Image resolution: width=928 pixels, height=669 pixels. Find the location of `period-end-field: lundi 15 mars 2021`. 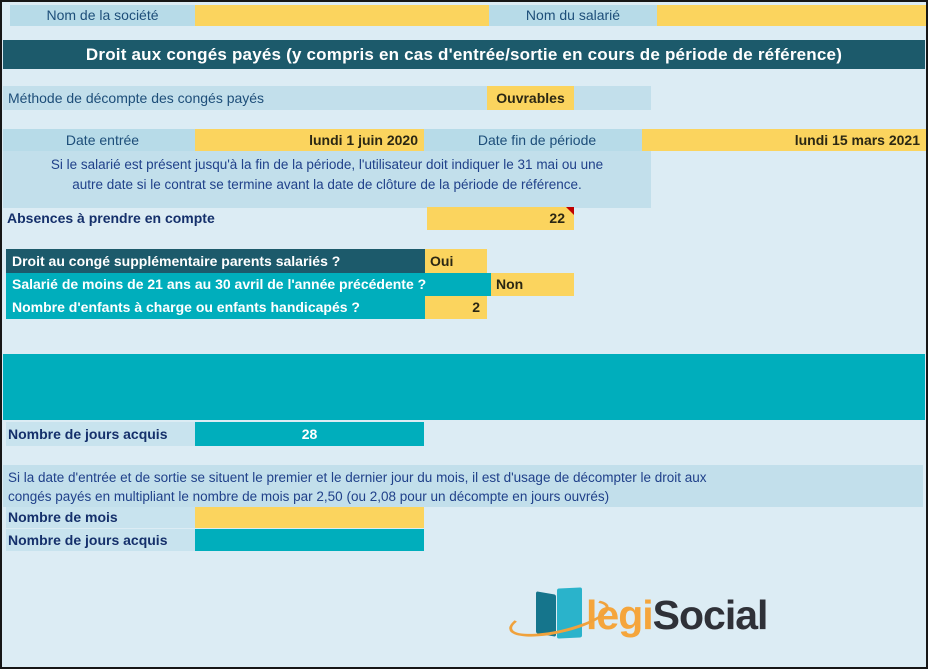

period-end-field: lundi 15 mars 2021 is located at coordinates (784, 140).